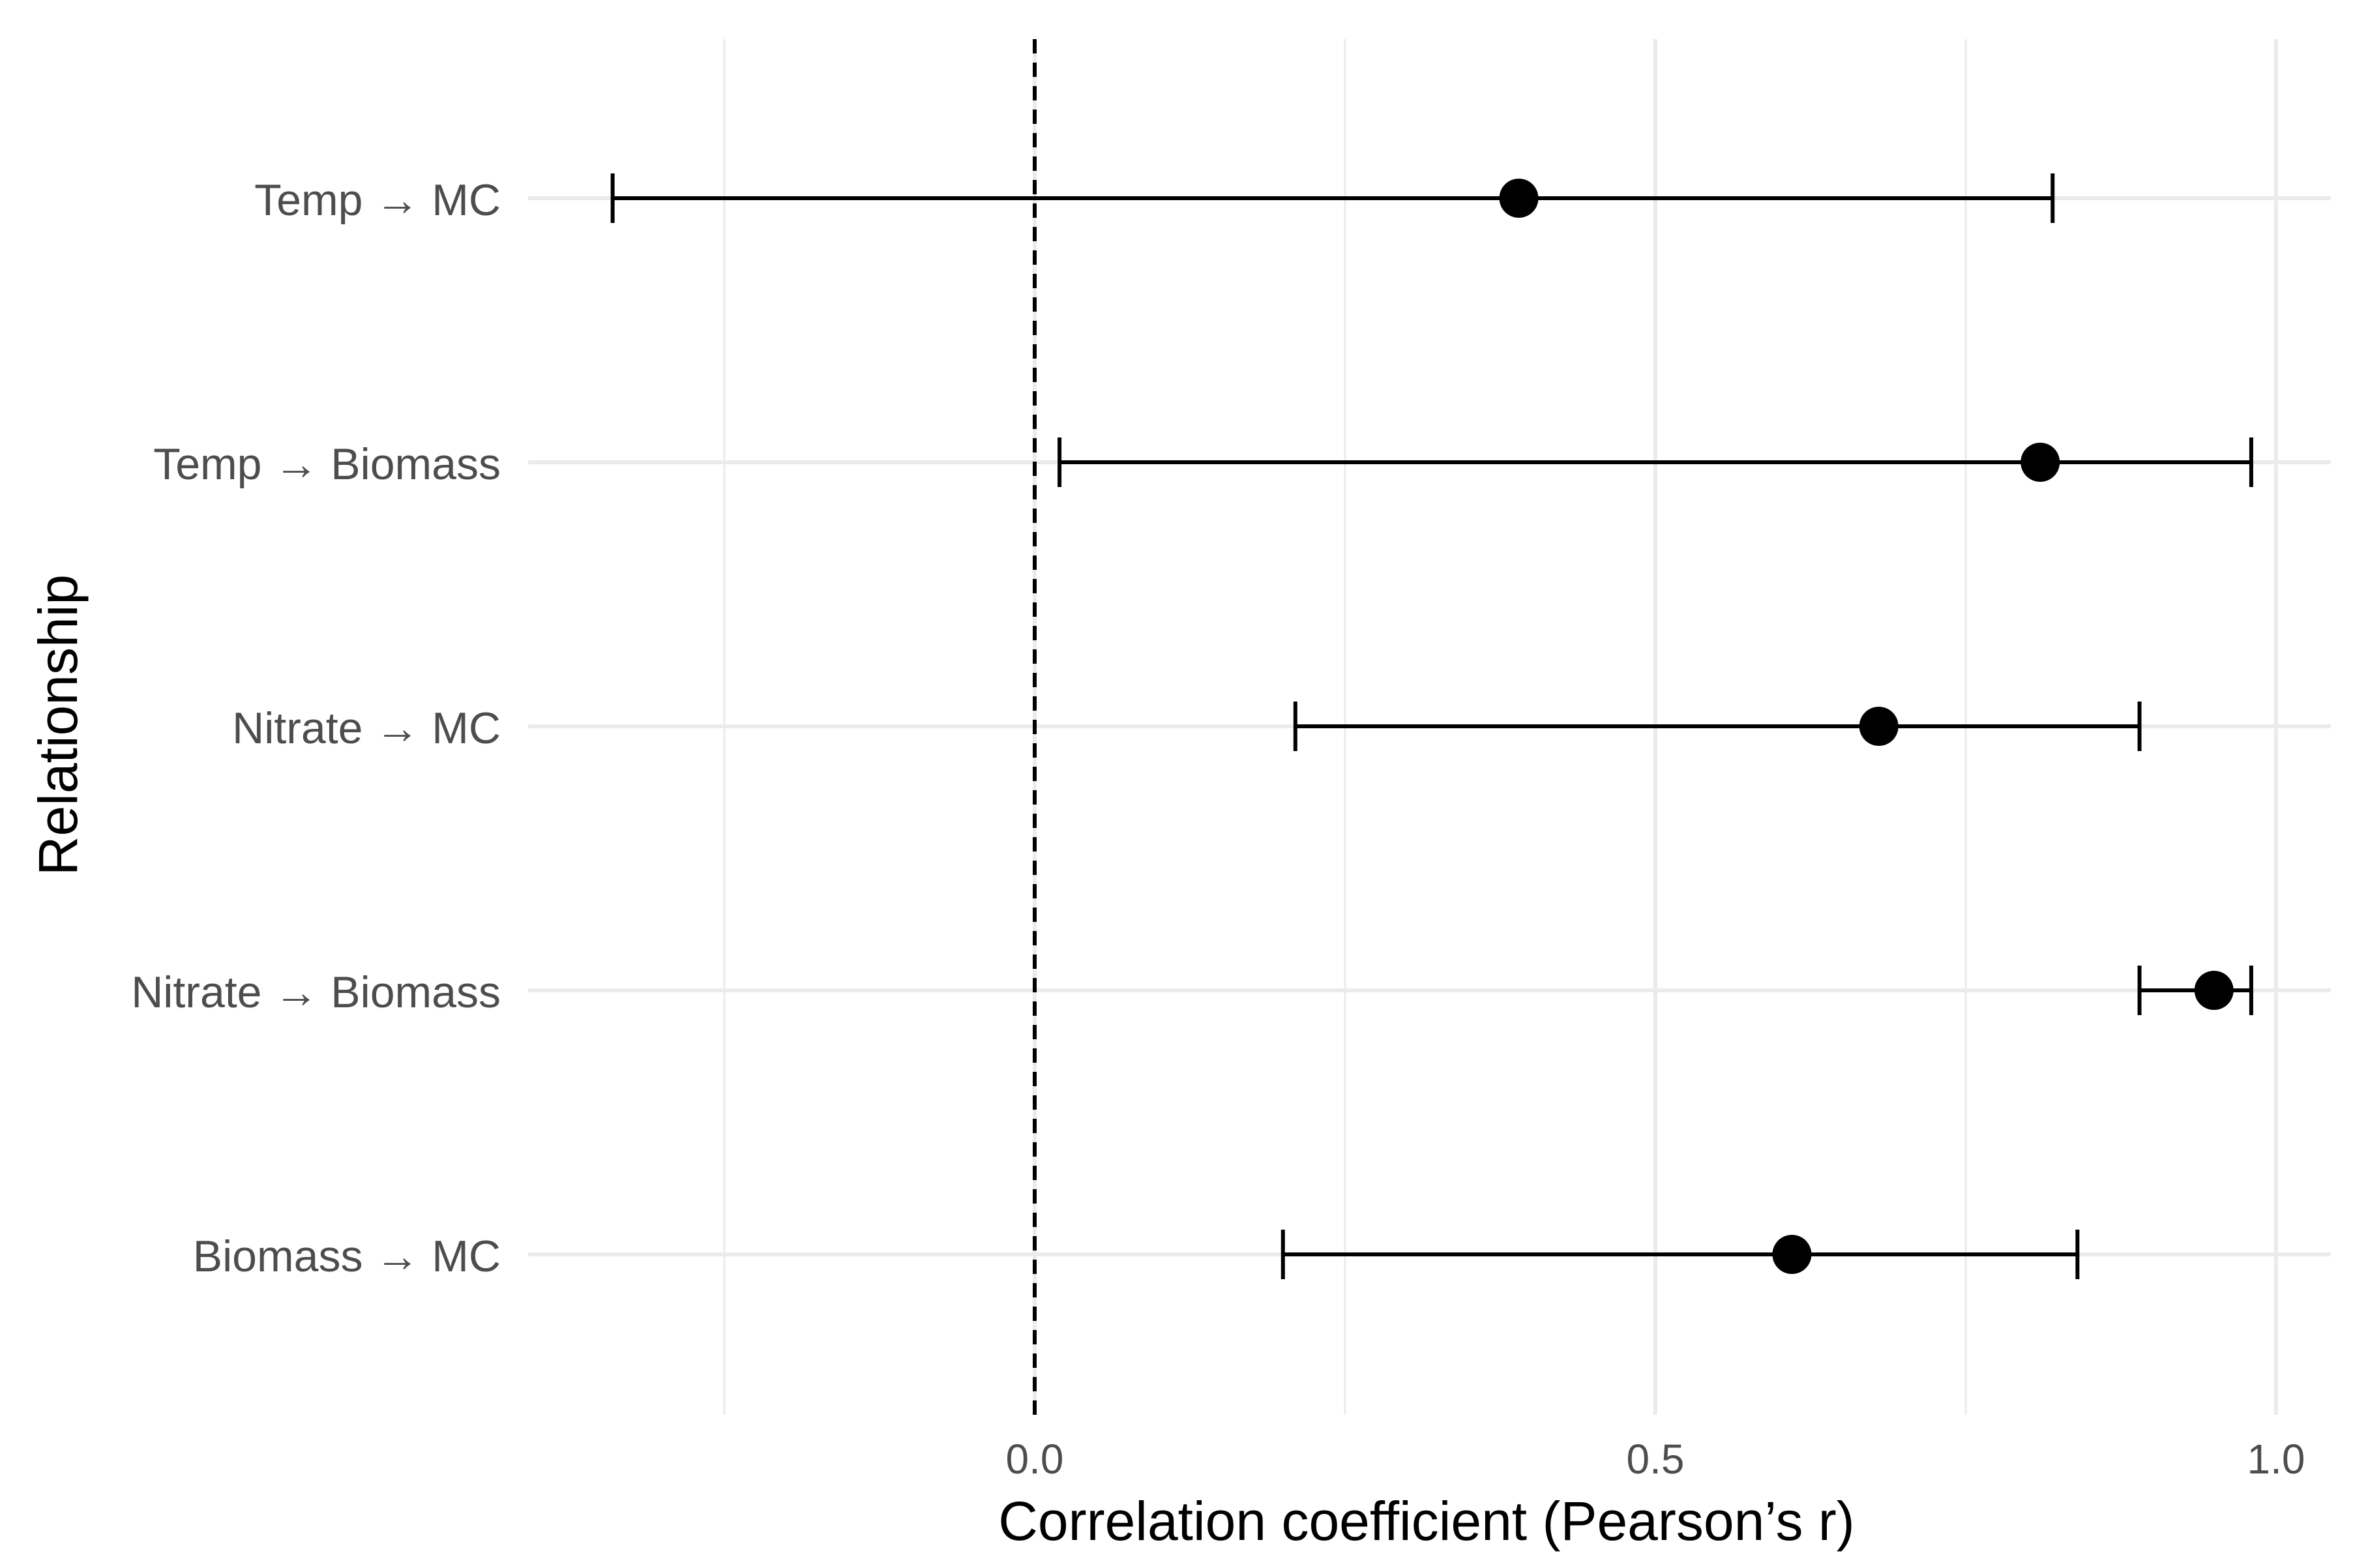  I want to click on x-tick-label: 0.5, so click(1656, 1459).